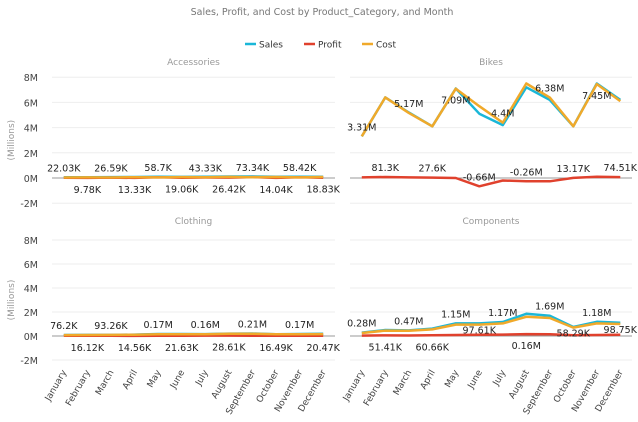  What do you see at coordinates (276, 190) in the screenshot?
I see `data-label: 14.04K` at bounding box center [276, 190].